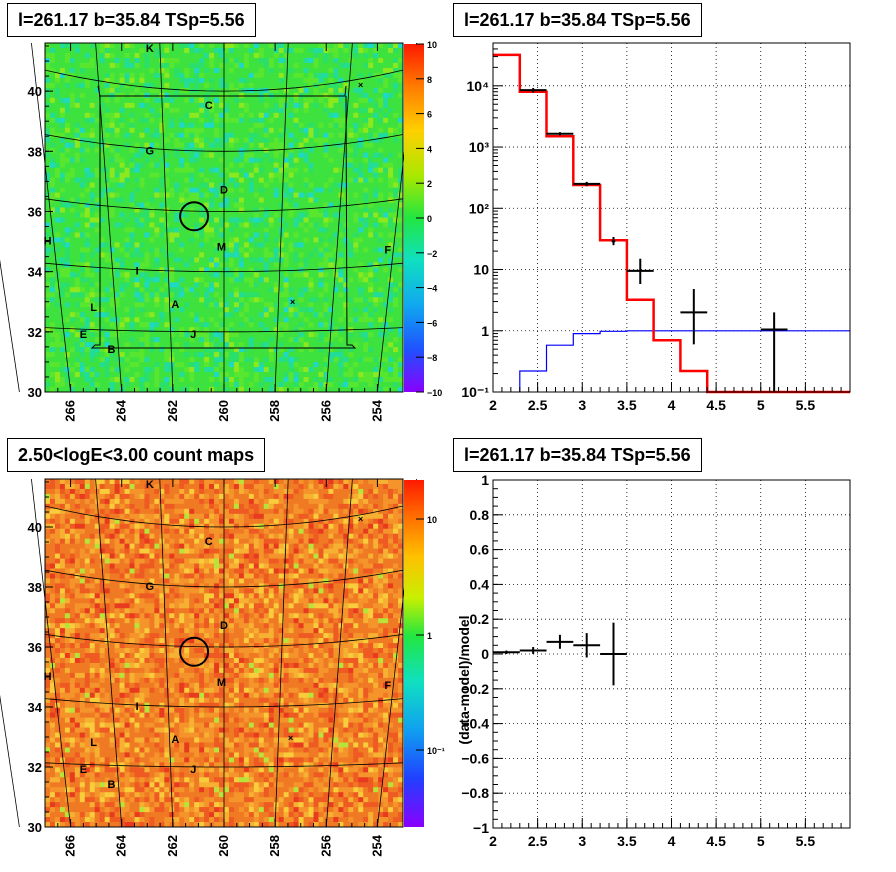 The image size is (896, 872). Describe the element at coordinates (131, 20) in the screenshot. I see `top-left-title: l=261.17 b=35.84 TSp=5.56` at that location.